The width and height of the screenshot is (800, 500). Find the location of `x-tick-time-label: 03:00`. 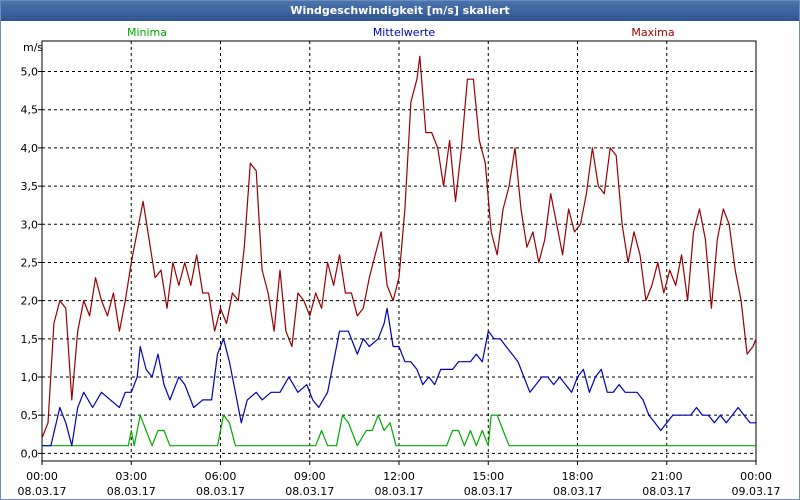

x-tick-time-label: 03:00 is located at coordinates (131, 476).